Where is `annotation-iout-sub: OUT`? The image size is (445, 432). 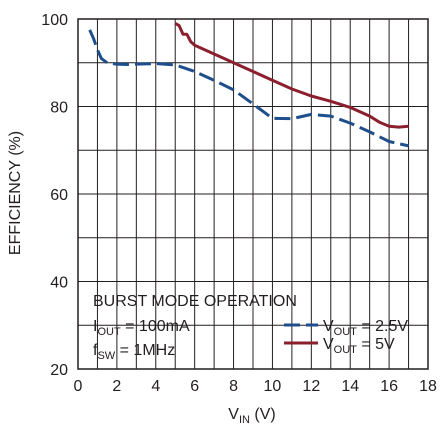 annotation-iout-sub: OUT is located at coordinates (109, 332).